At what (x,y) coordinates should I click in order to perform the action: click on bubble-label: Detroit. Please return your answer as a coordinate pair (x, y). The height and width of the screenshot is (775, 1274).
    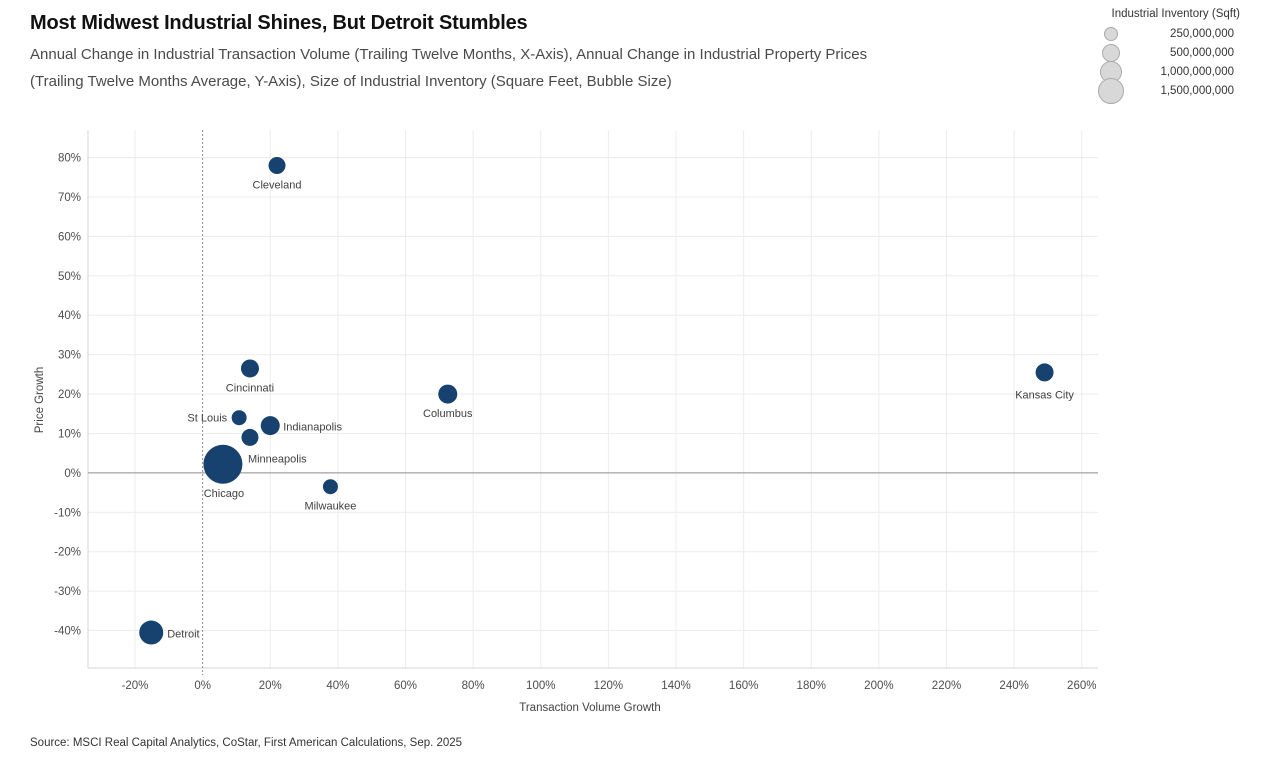
    Looking at the image, I should click on (183, 635).